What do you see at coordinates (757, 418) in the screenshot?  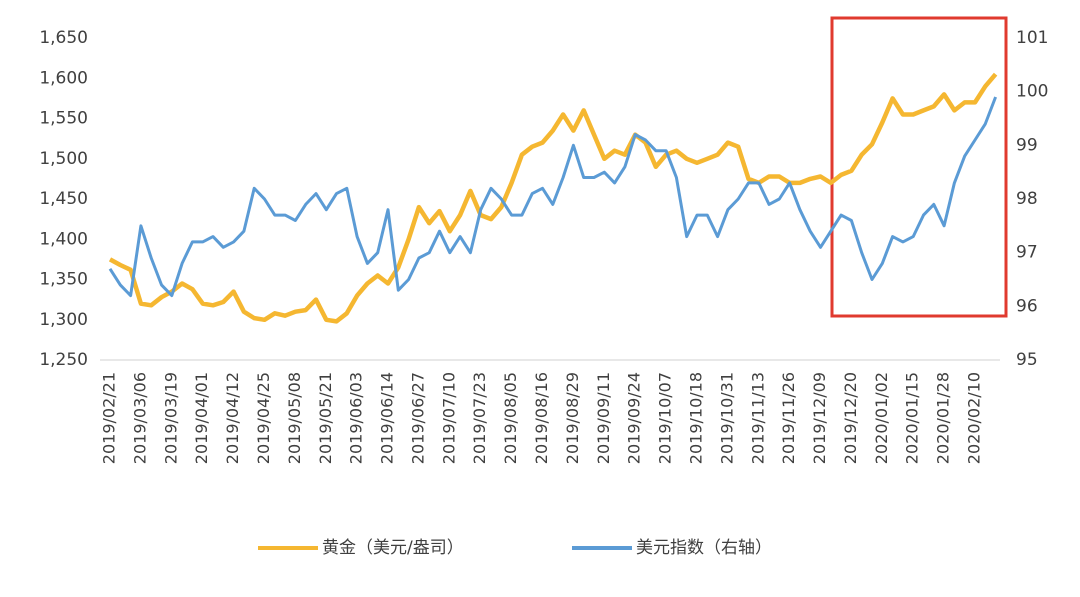 I see `x-tick-label: 2019/11/13` at bounding box center [757, 418].